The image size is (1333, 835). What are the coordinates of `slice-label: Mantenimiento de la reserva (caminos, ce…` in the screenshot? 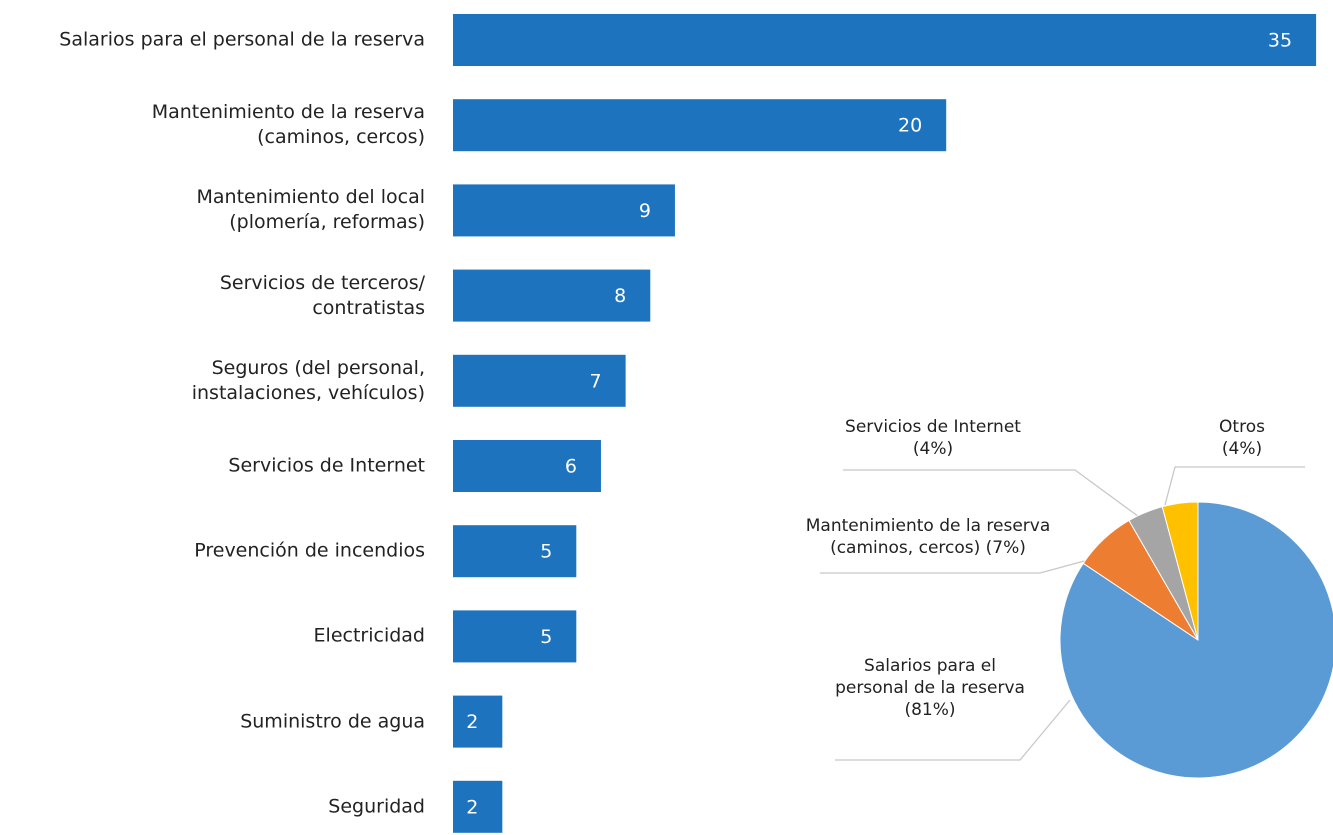 It's located at (928, 537).